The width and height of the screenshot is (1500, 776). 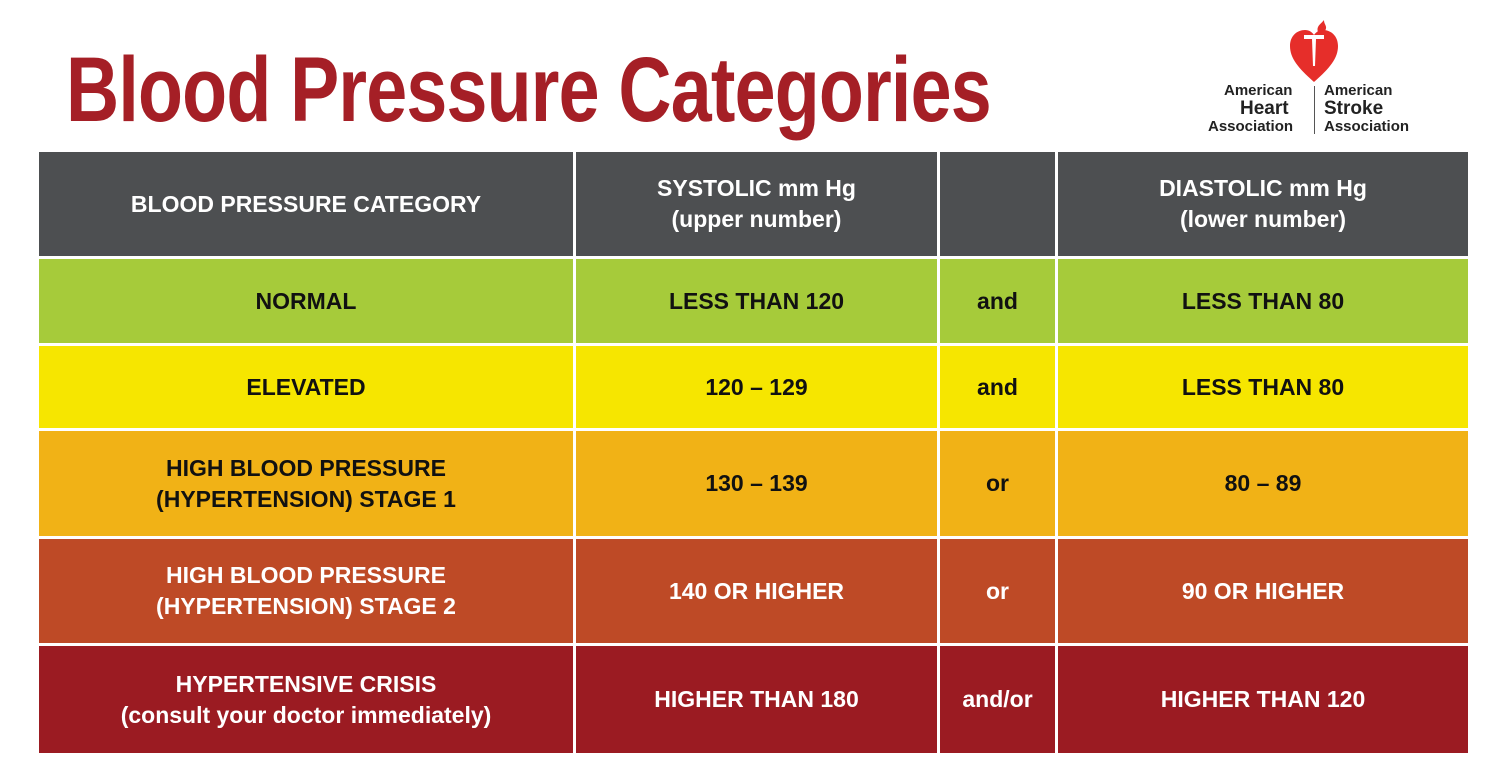 I want to click on row-3-systolic: 140 OR HIGHER, so click(x=756, y=591).